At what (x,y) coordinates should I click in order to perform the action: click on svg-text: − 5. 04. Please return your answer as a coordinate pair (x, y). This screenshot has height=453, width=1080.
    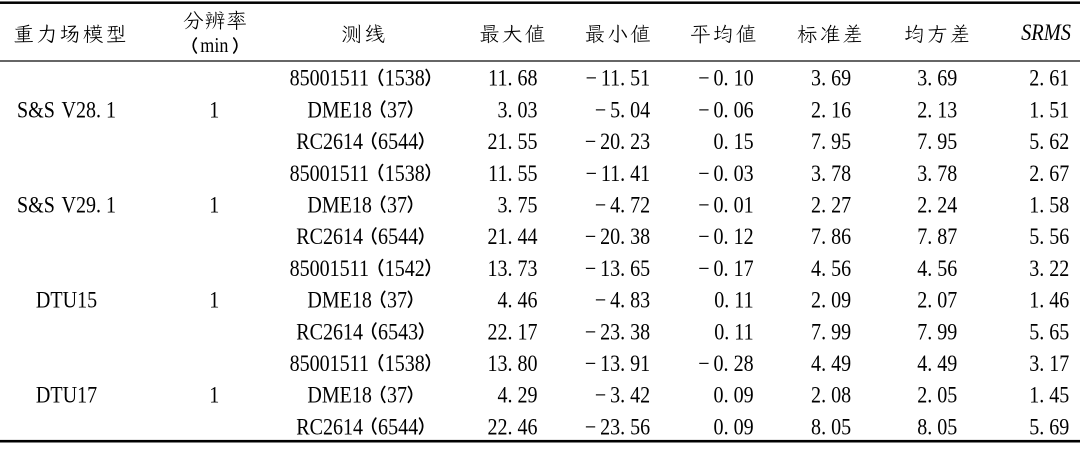
    Looking at the image, I should click on (622, 110).